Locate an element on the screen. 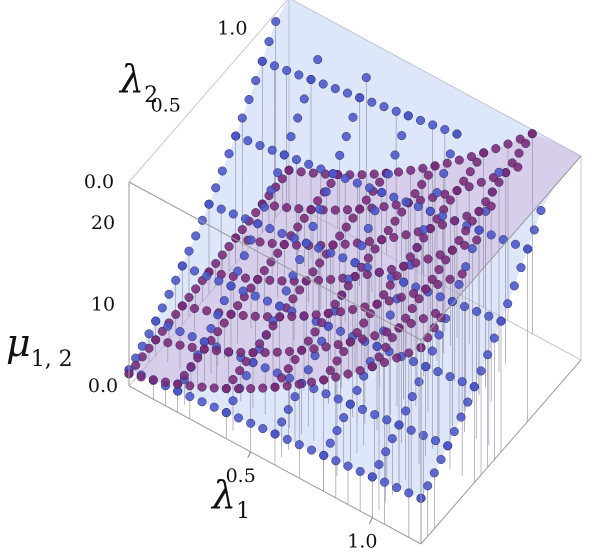 Image resolution: width=604 pixels, height=554 pixels. y-tick-label: 1.0 is located at coordinates (232, 29).